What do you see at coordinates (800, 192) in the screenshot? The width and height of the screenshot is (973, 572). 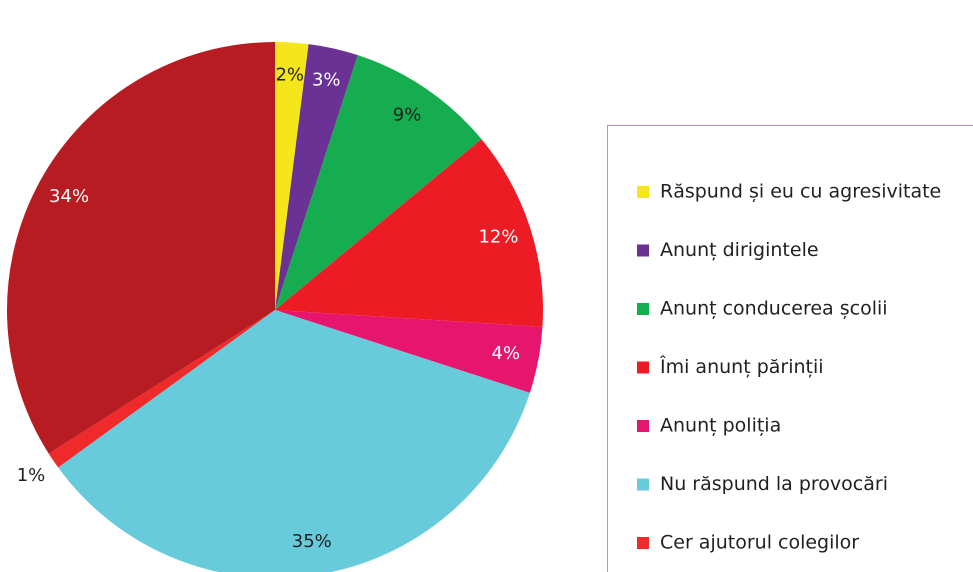 I see `legend-label: Răspund și eu cu agresivitate` at bounding box center [800, 192].